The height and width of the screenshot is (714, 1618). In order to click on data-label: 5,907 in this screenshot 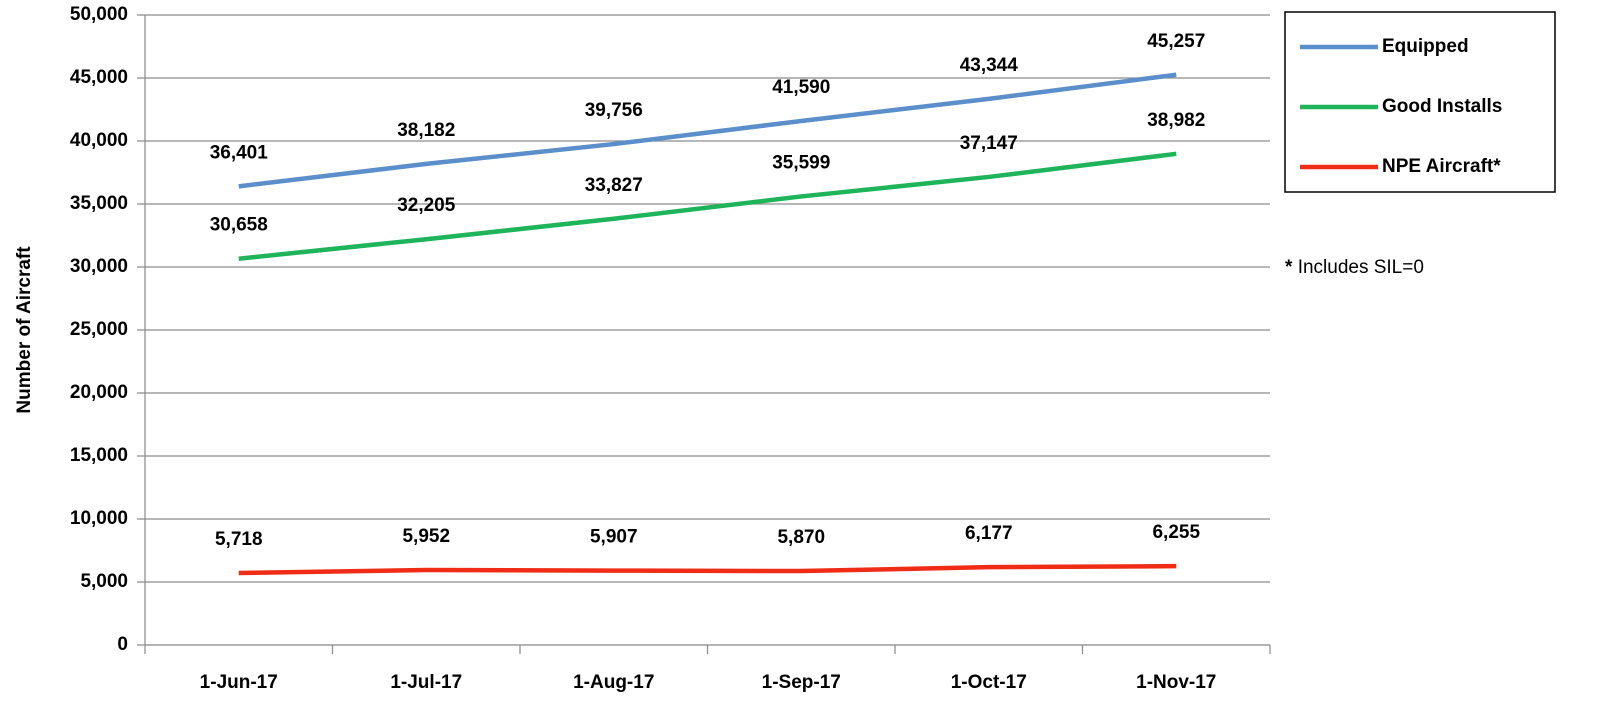, I will do `click(614, 537)`.